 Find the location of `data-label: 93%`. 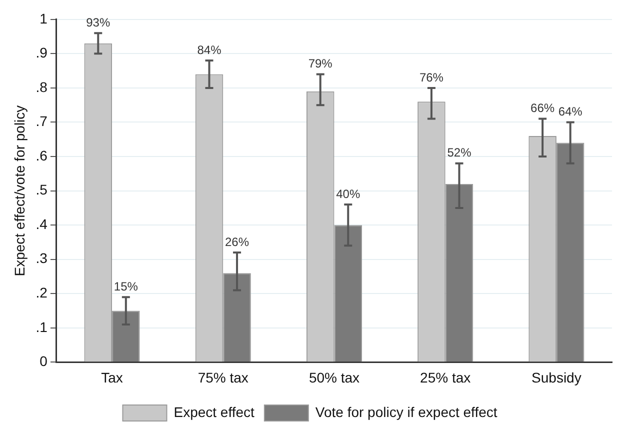

data-label: 93% is located at coordinates (98, 22).